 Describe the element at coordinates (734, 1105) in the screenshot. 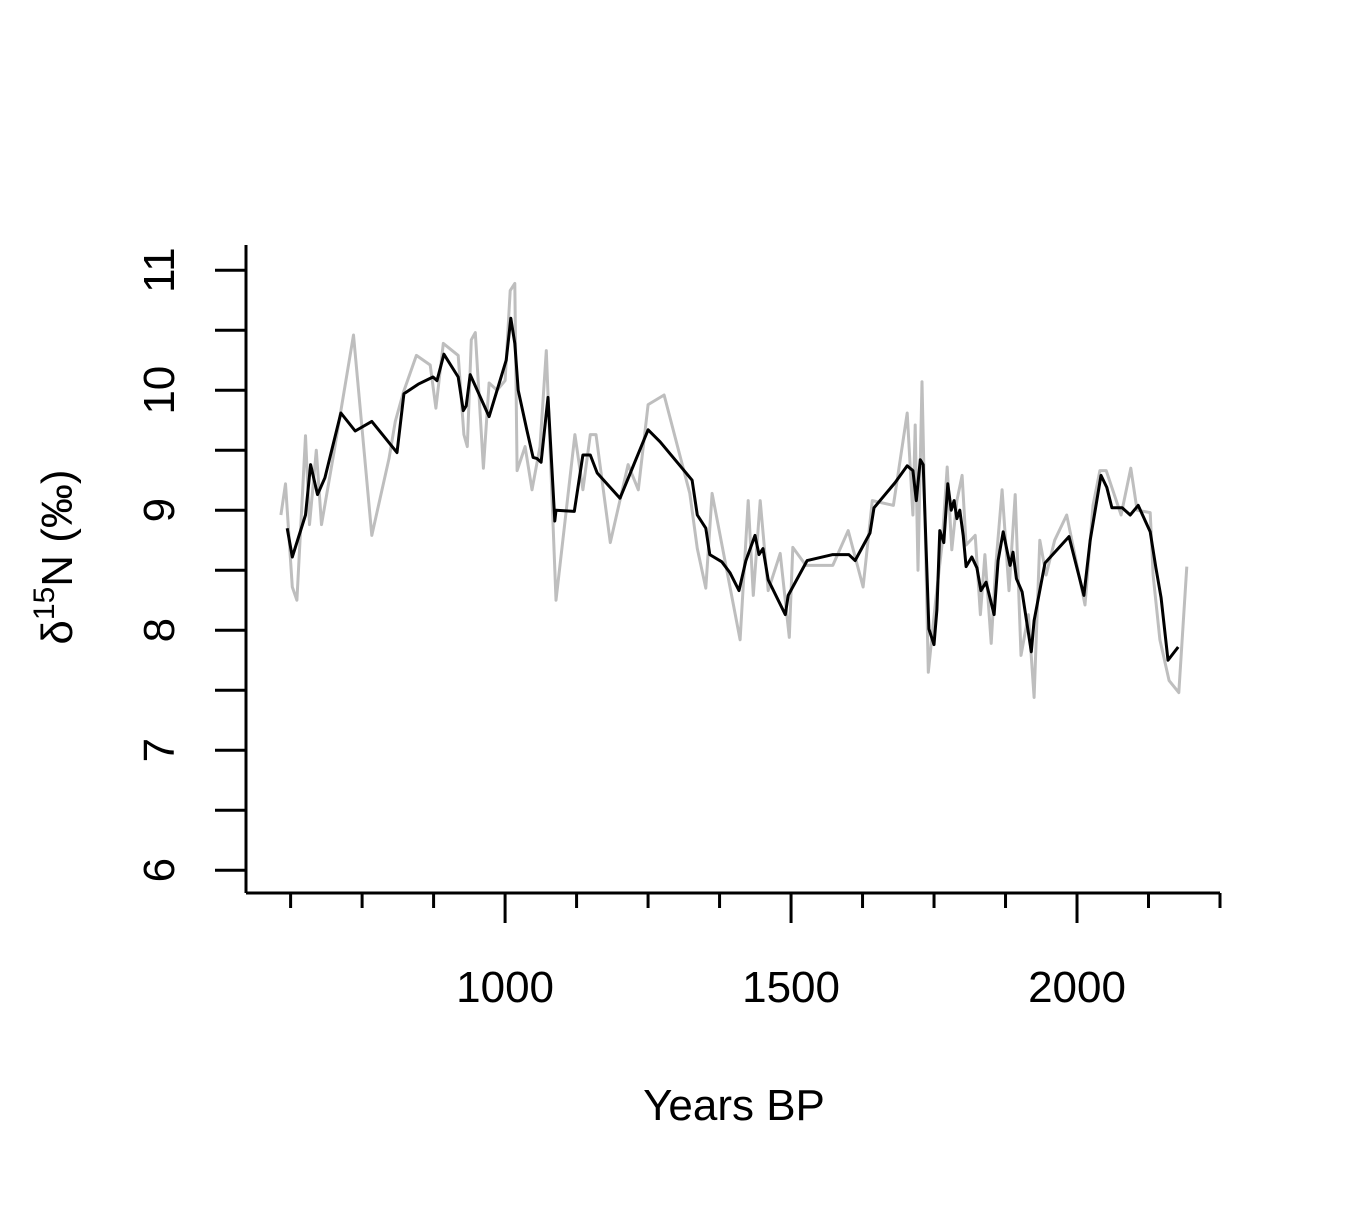

I see `x-axis-label: Years BP` at that location.